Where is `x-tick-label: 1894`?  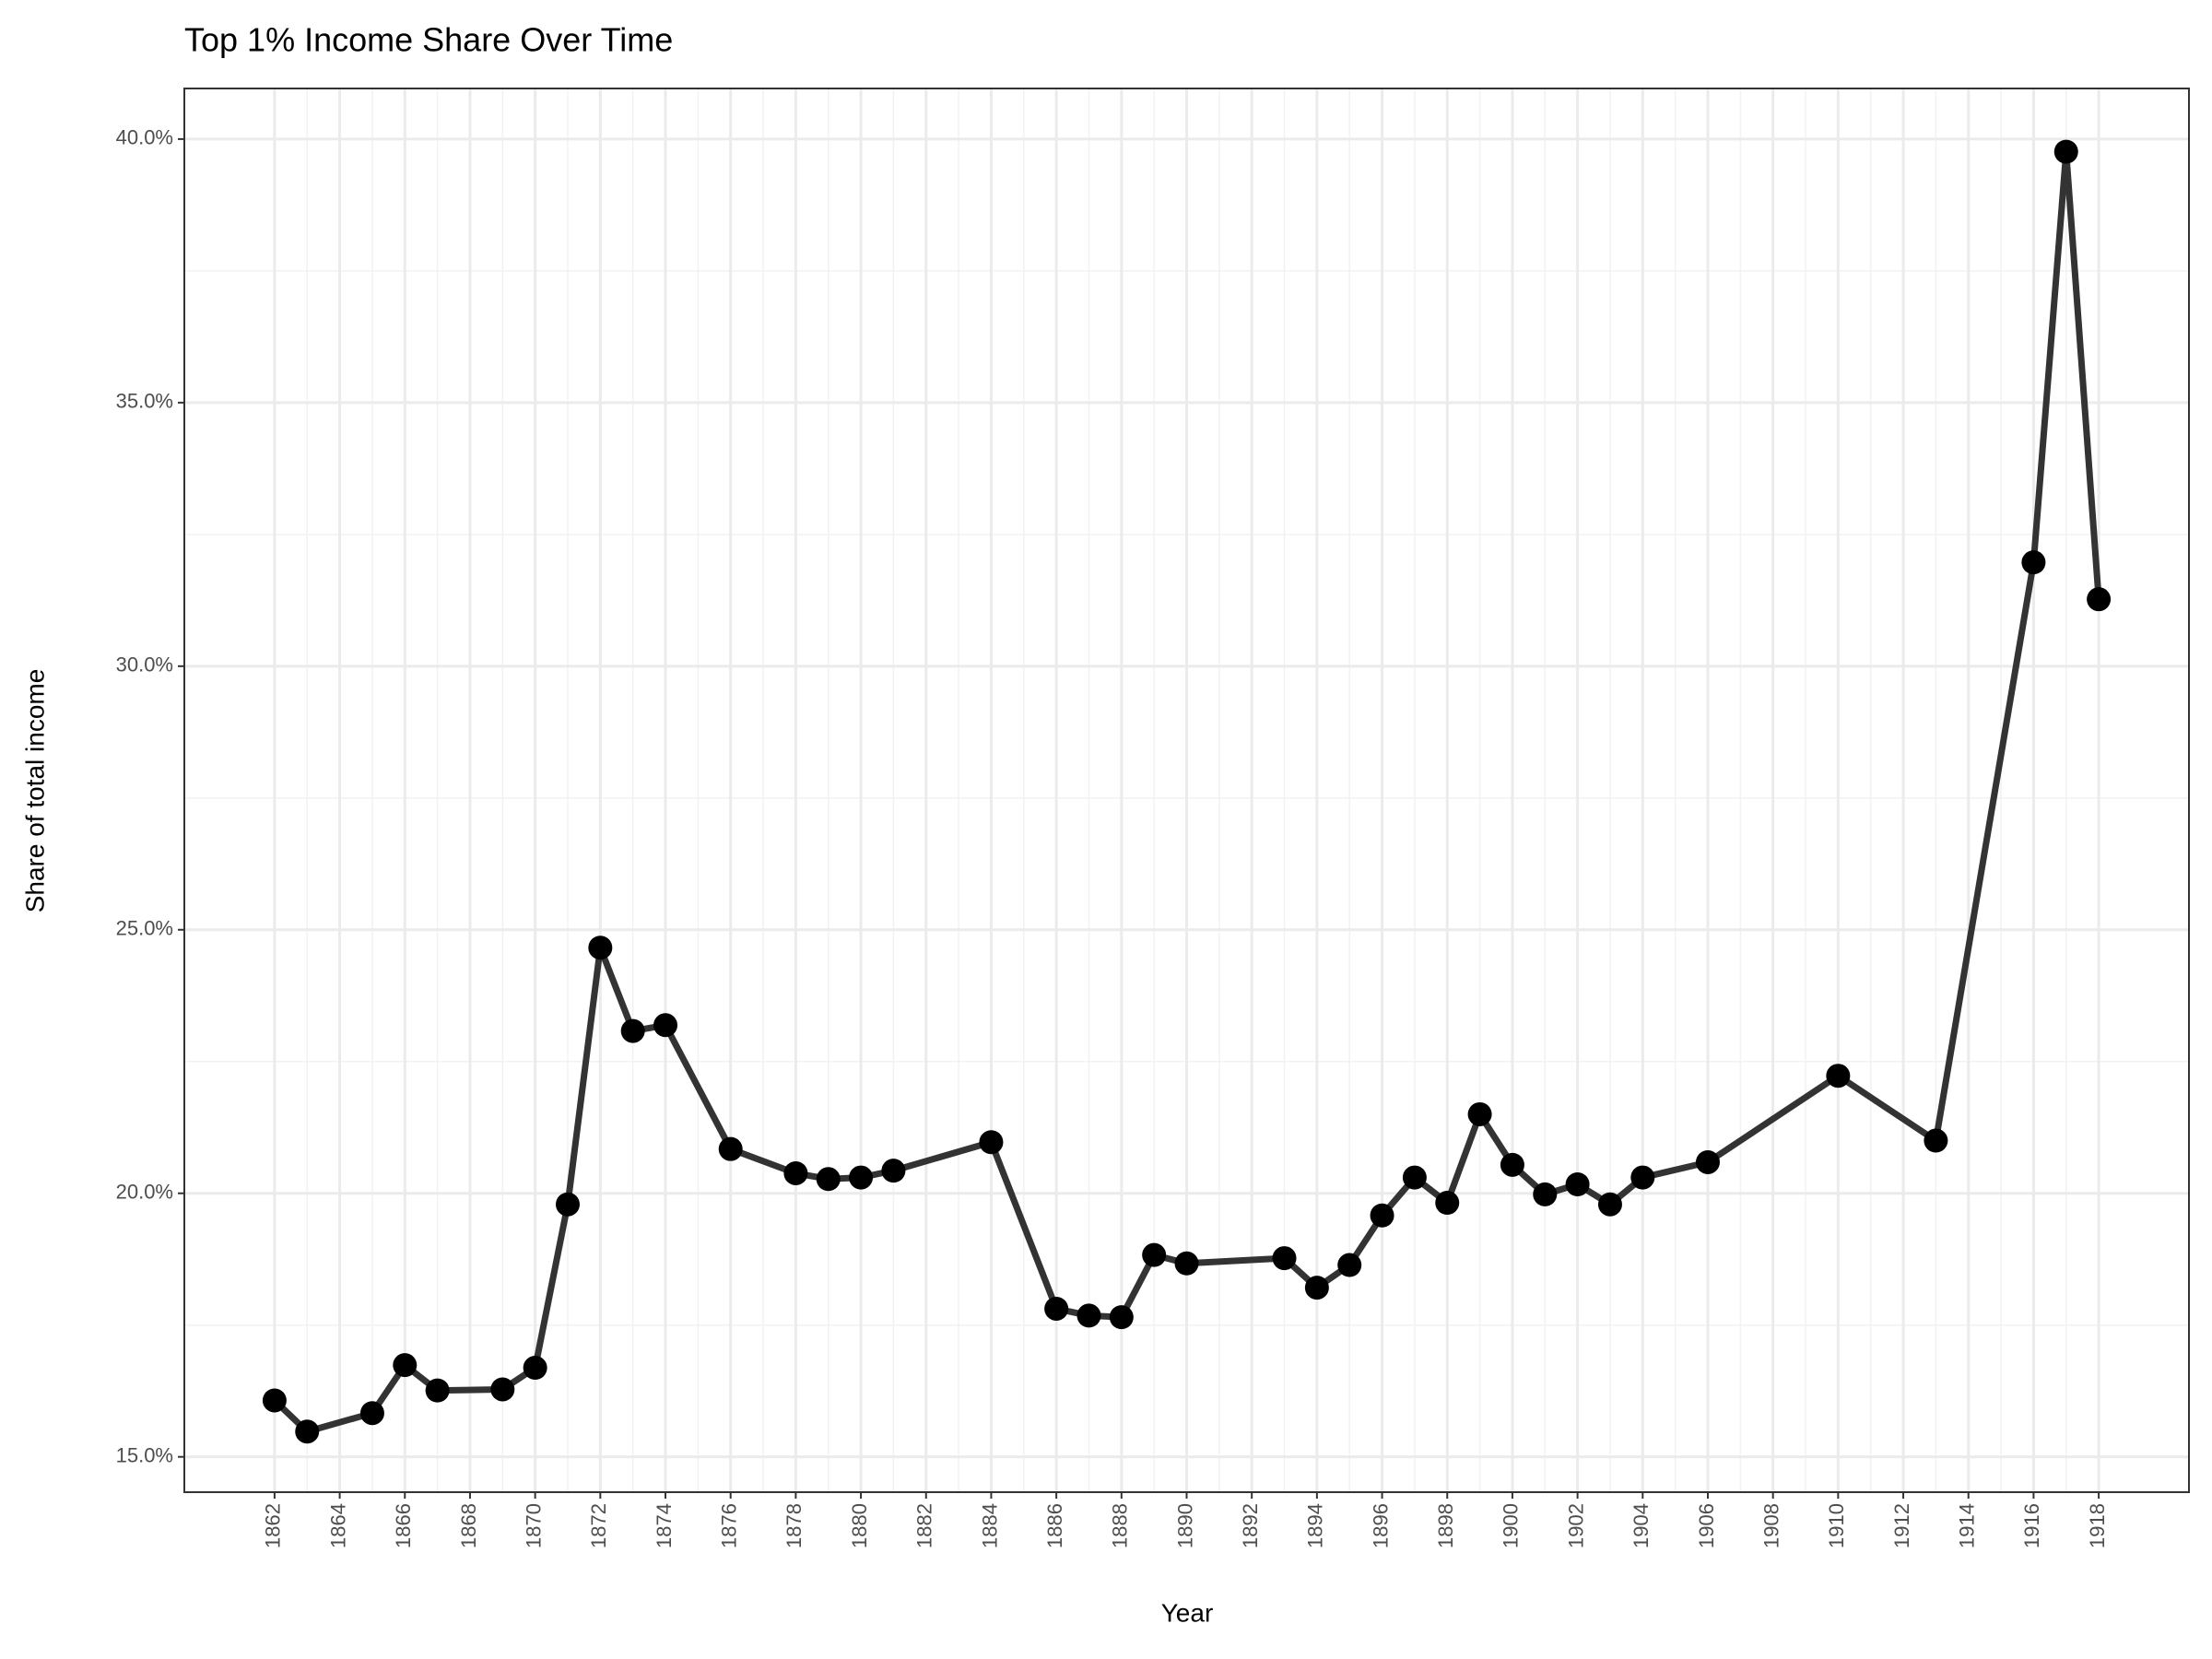
x-tick-label: 1894 is located at coordinates (1315, 1525).